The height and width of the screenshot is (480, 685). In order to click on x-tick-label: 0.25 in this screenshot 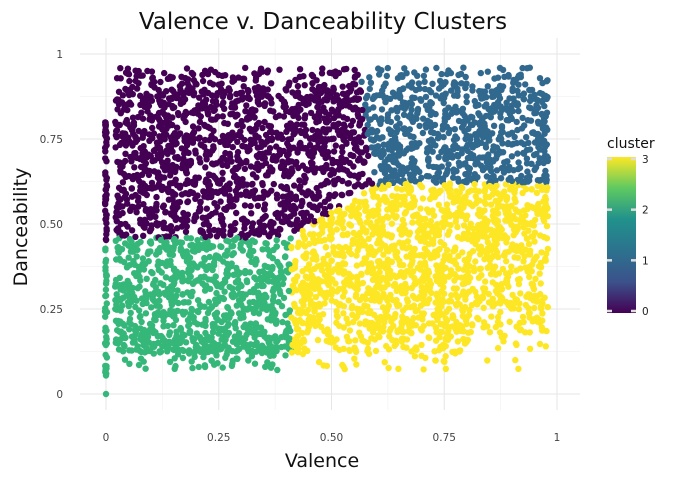, I will do `click(218, 438)`.